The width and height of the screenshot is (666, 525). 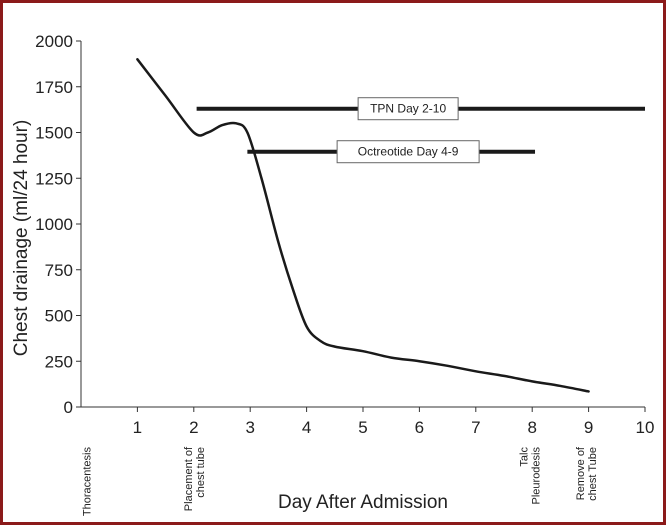 What do you see at coordinates (419, 427) in the screenshot?
I see `x-tick-label: 6` at bounding box center [419, 427].